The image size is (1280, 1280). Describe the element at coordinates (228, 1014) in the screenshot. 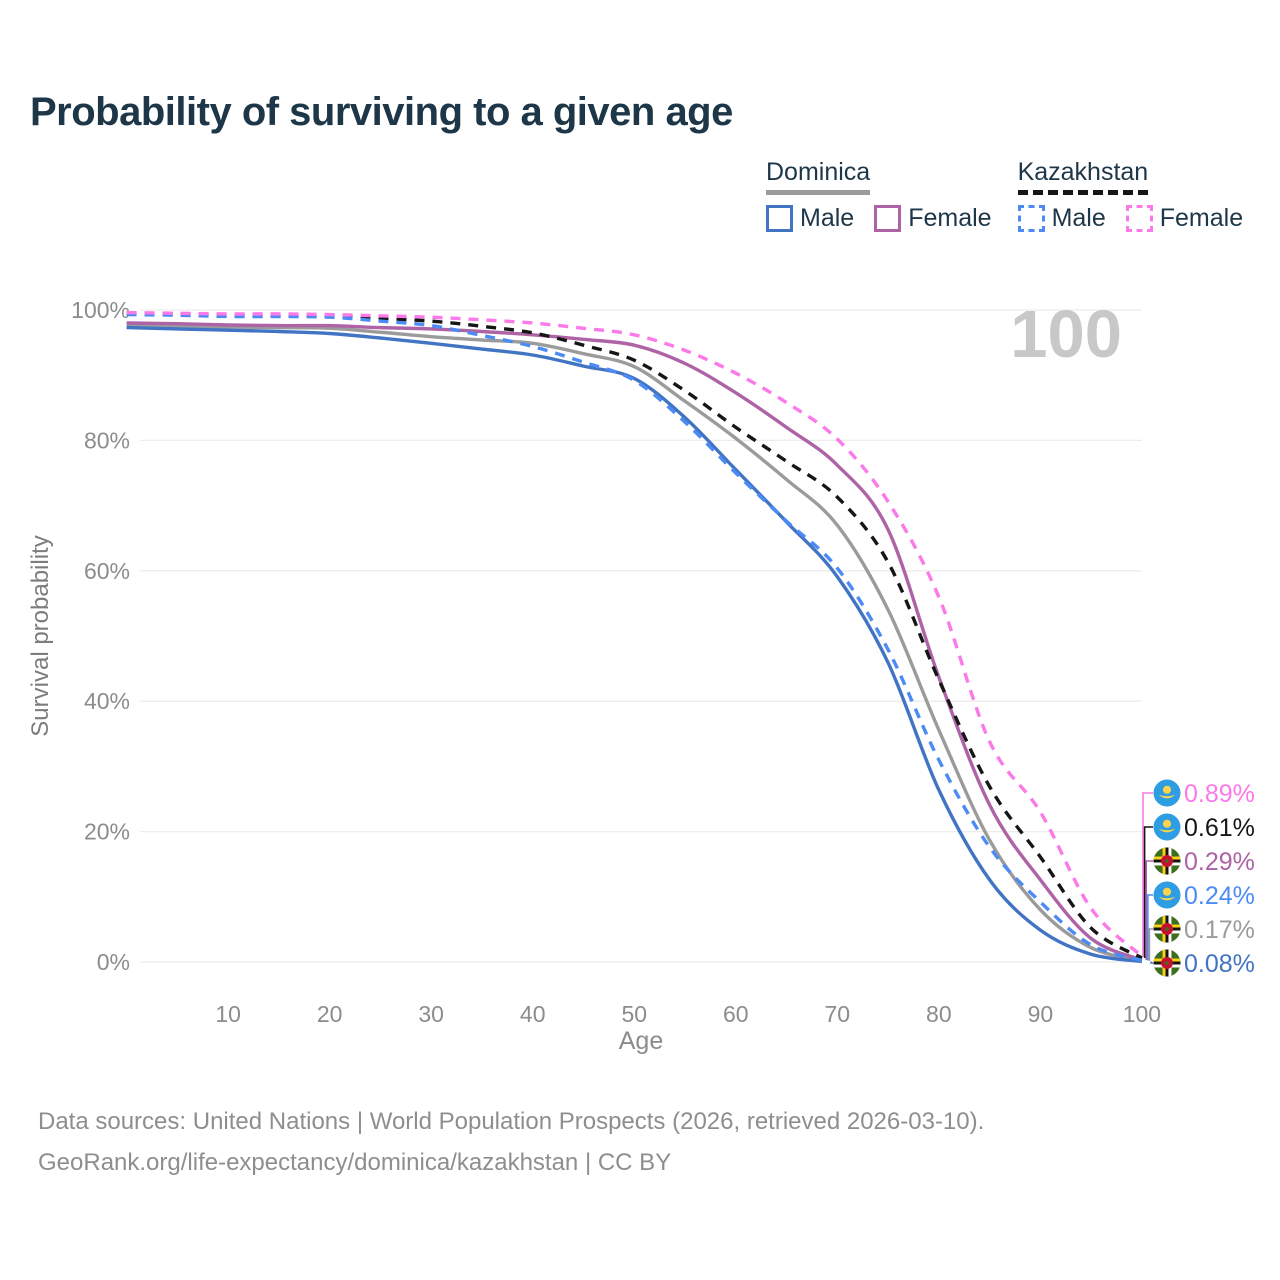

I see `x-tick-label: 10` at that location.